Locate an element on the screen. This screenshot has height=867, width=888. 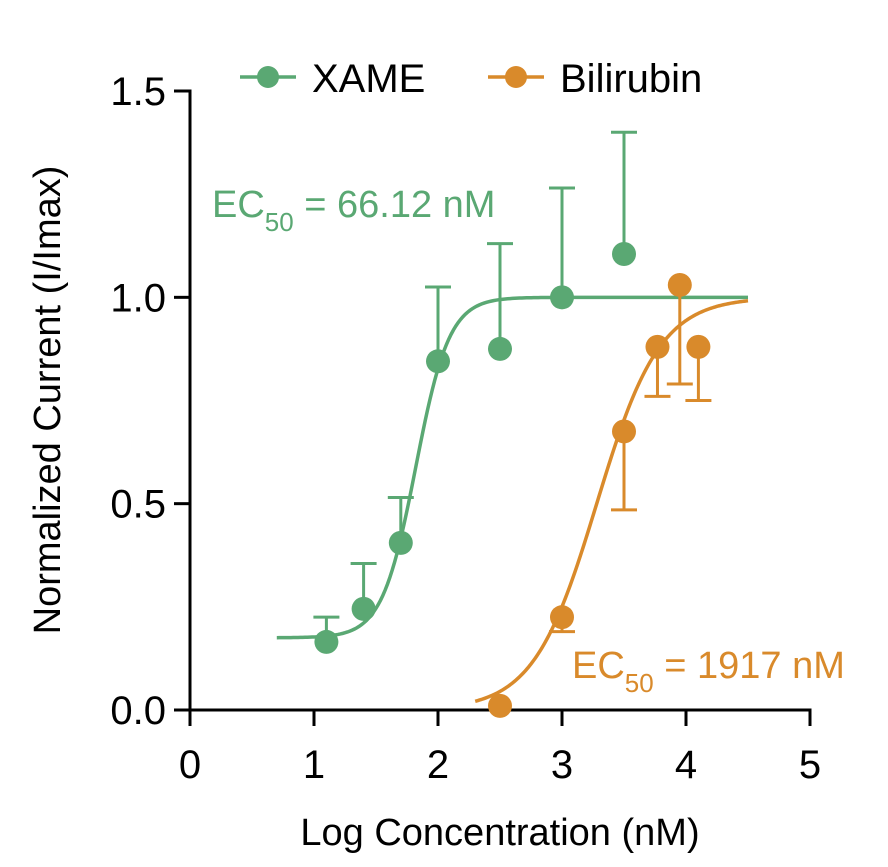
legend-item-xame: XAME is located at coordinates (332, 79).